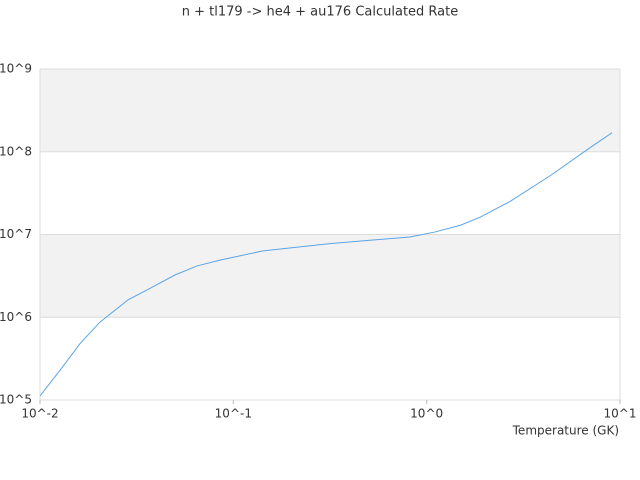  What do you see at coordinates (39, 414) in the screenshot?
I see `x-tick-label: 10^-2` at bounding box center [39, 414].